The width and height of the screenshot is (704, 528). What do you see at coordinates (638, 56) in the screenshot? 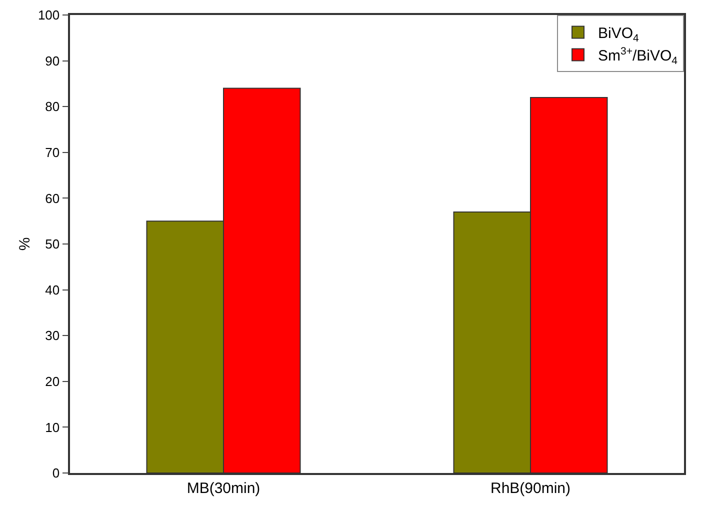
I see `legend-label: Sm$^{3+}$/BiVO$_{4}$` at bounding box center [638, 56].